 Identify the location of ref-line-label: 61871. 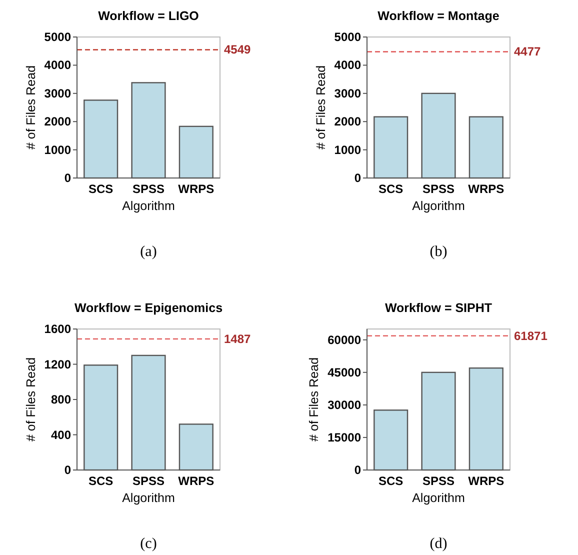
(531, 335).